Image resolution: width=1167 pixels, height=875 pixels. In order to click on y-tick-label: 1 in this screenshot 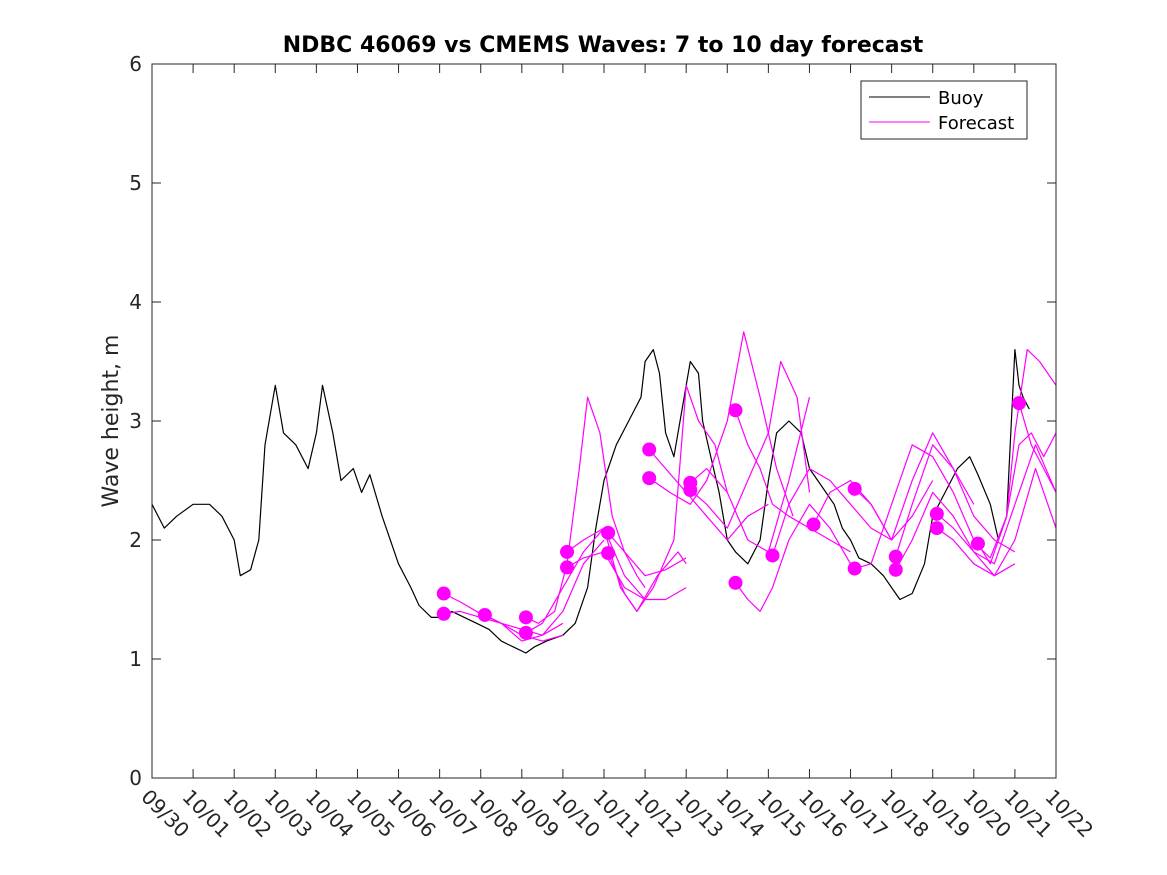, I will do `click(135, 659)`.